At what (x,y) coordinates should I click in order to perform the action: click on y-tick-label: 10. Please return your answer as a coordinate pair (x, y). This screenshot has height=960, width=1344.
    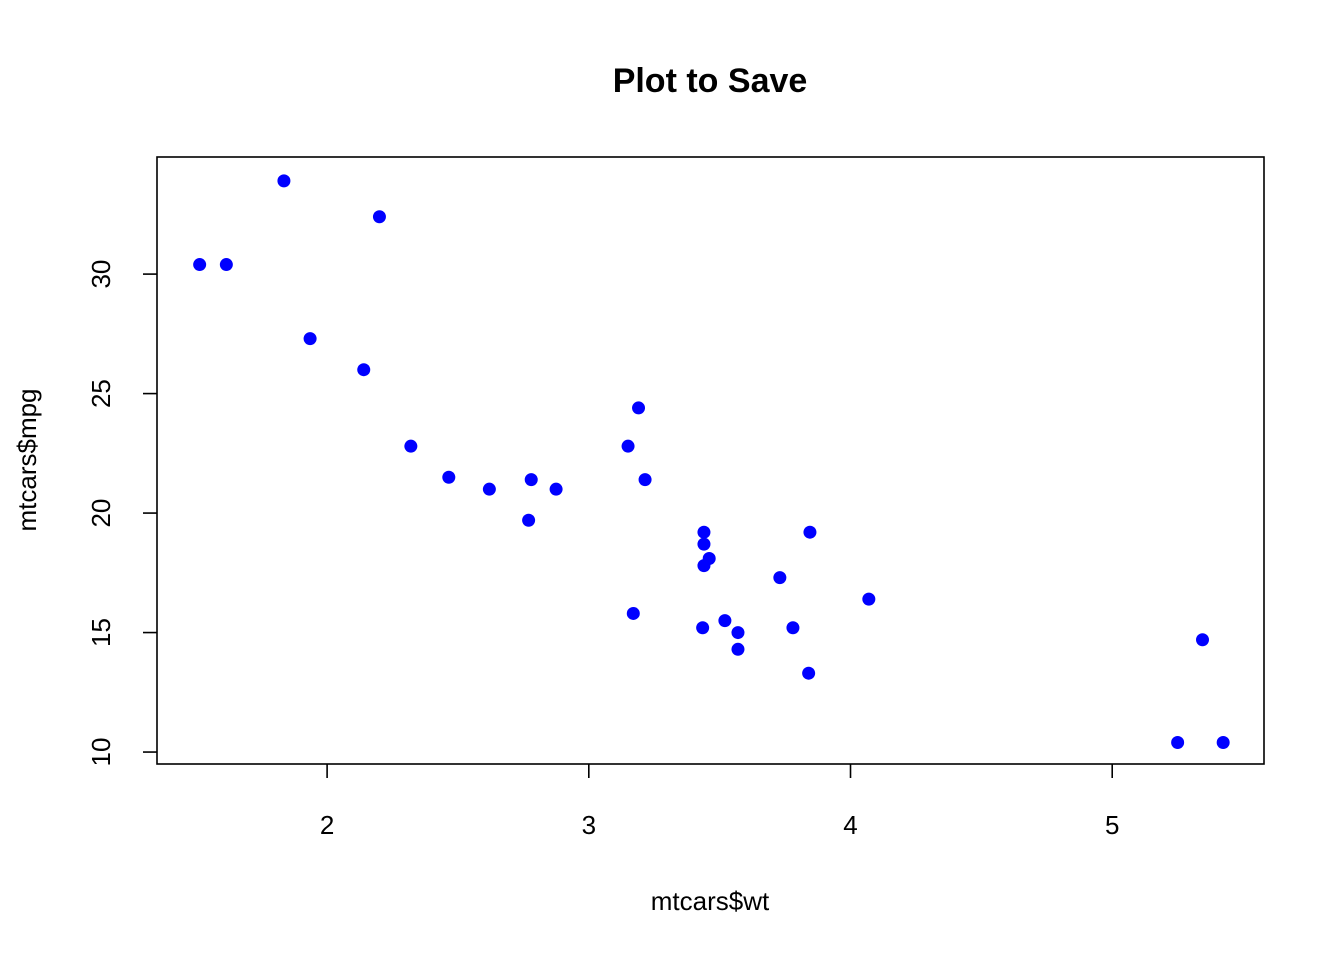
    Looking at the image, I should click on (101, 752).